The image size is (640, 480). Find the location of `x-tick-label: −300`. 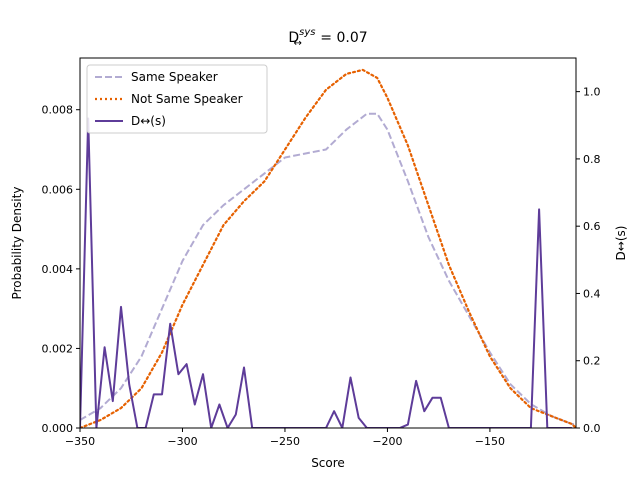

x-tick-label: −300 is located at coordinates (182, 441).